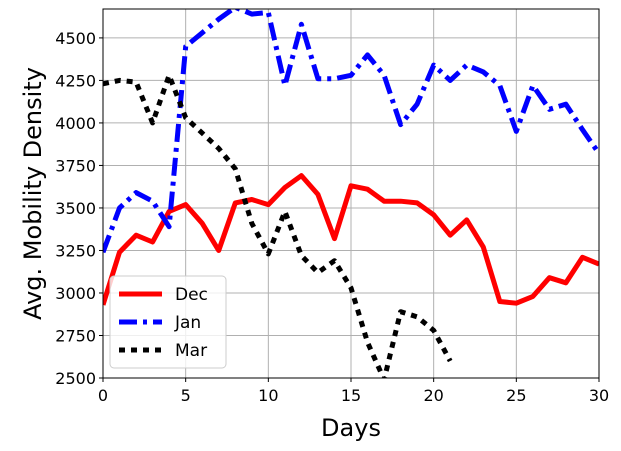  Describe the element at coordinates (186, 395) in the screenshot. I see `x-tick-label: 5` at that location.